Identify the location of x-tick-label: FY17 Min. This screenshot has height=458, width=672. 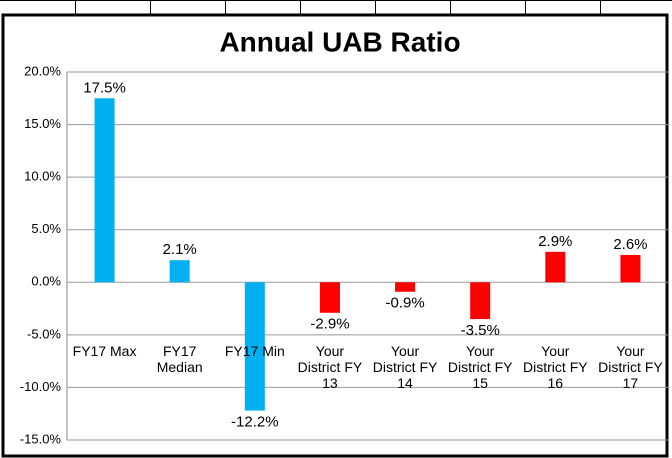
(254, 351).